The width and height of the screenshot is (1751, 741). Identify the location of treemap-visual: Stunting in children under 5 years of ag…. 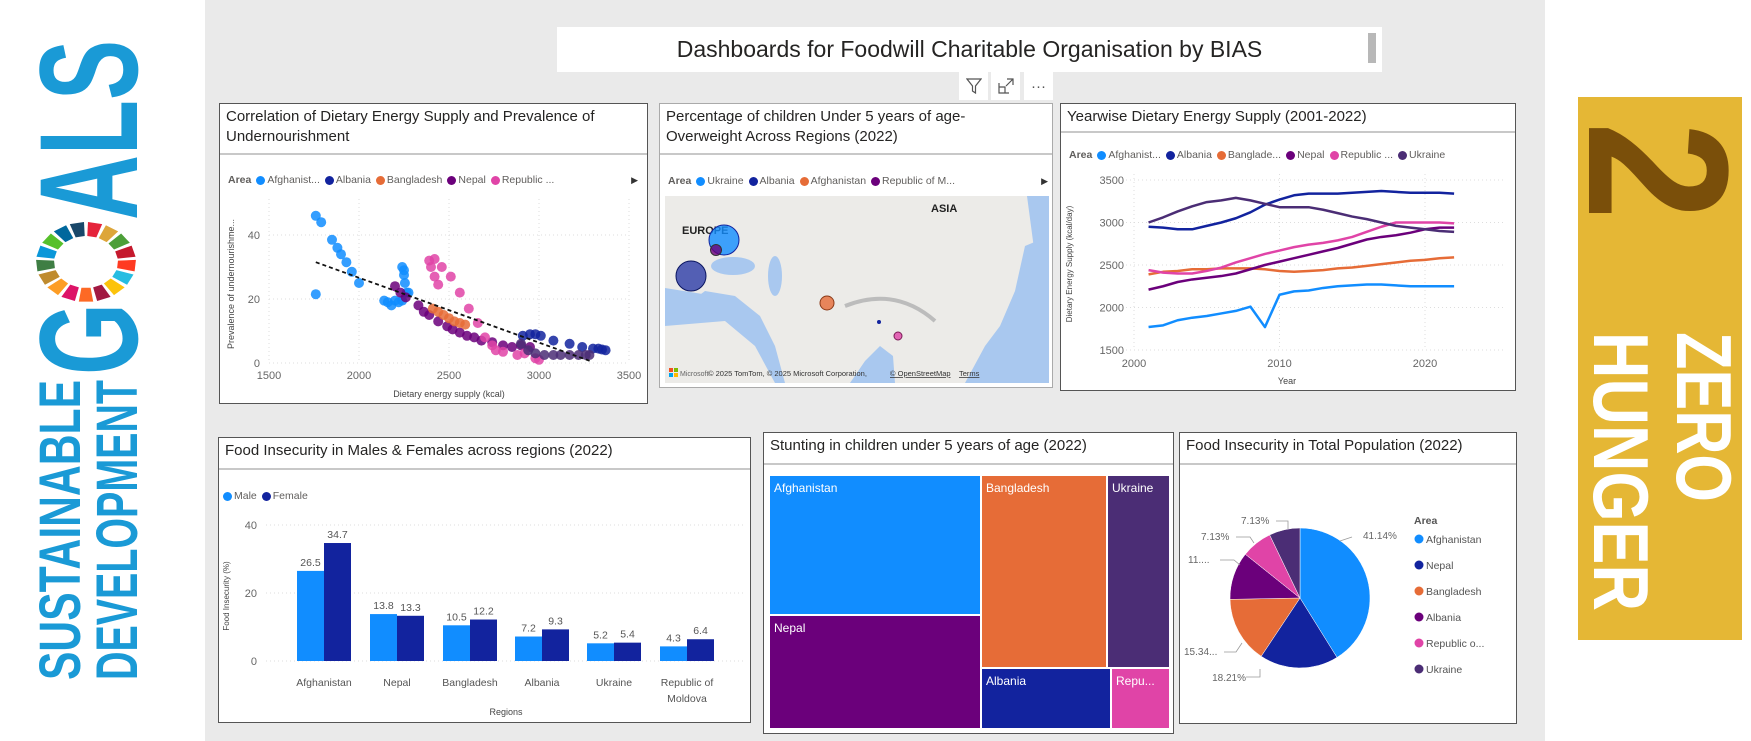
(968, 583).